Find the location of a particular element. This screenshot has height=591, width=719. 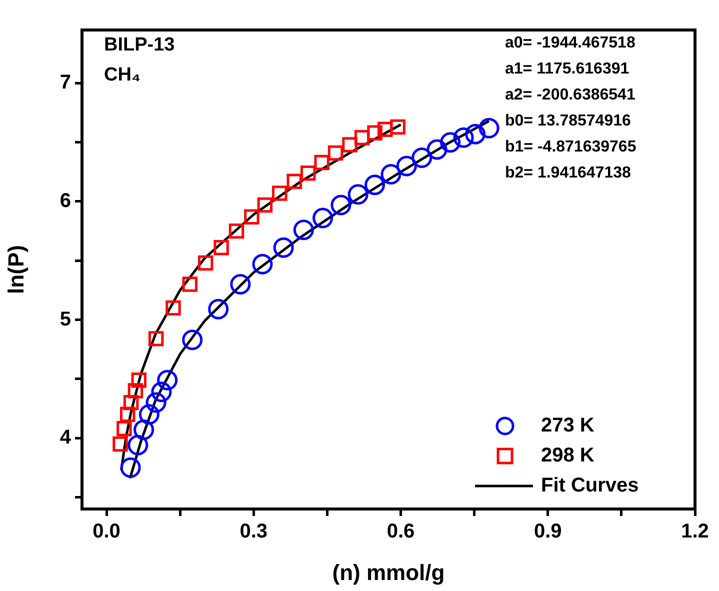

y-tick-label: 4 is located at coordinates (66, 437).